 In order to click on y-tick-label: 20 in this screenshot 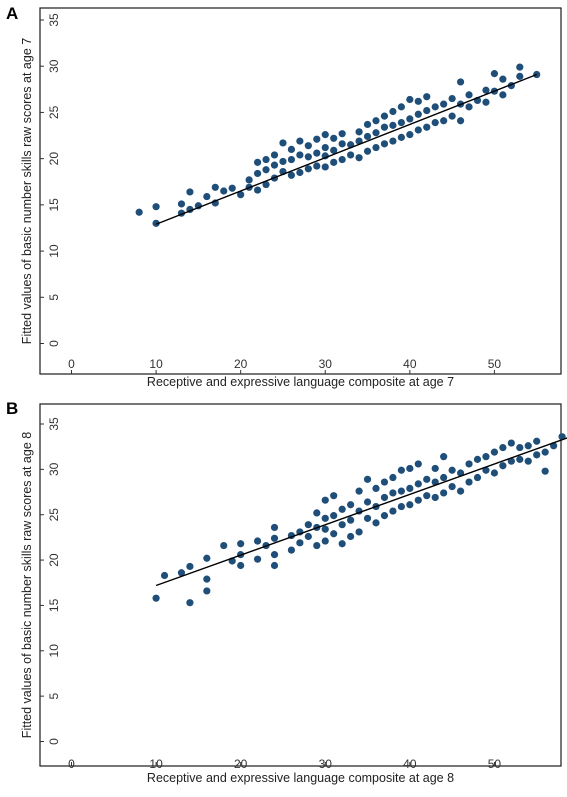, I will do `click(54, 159)`.